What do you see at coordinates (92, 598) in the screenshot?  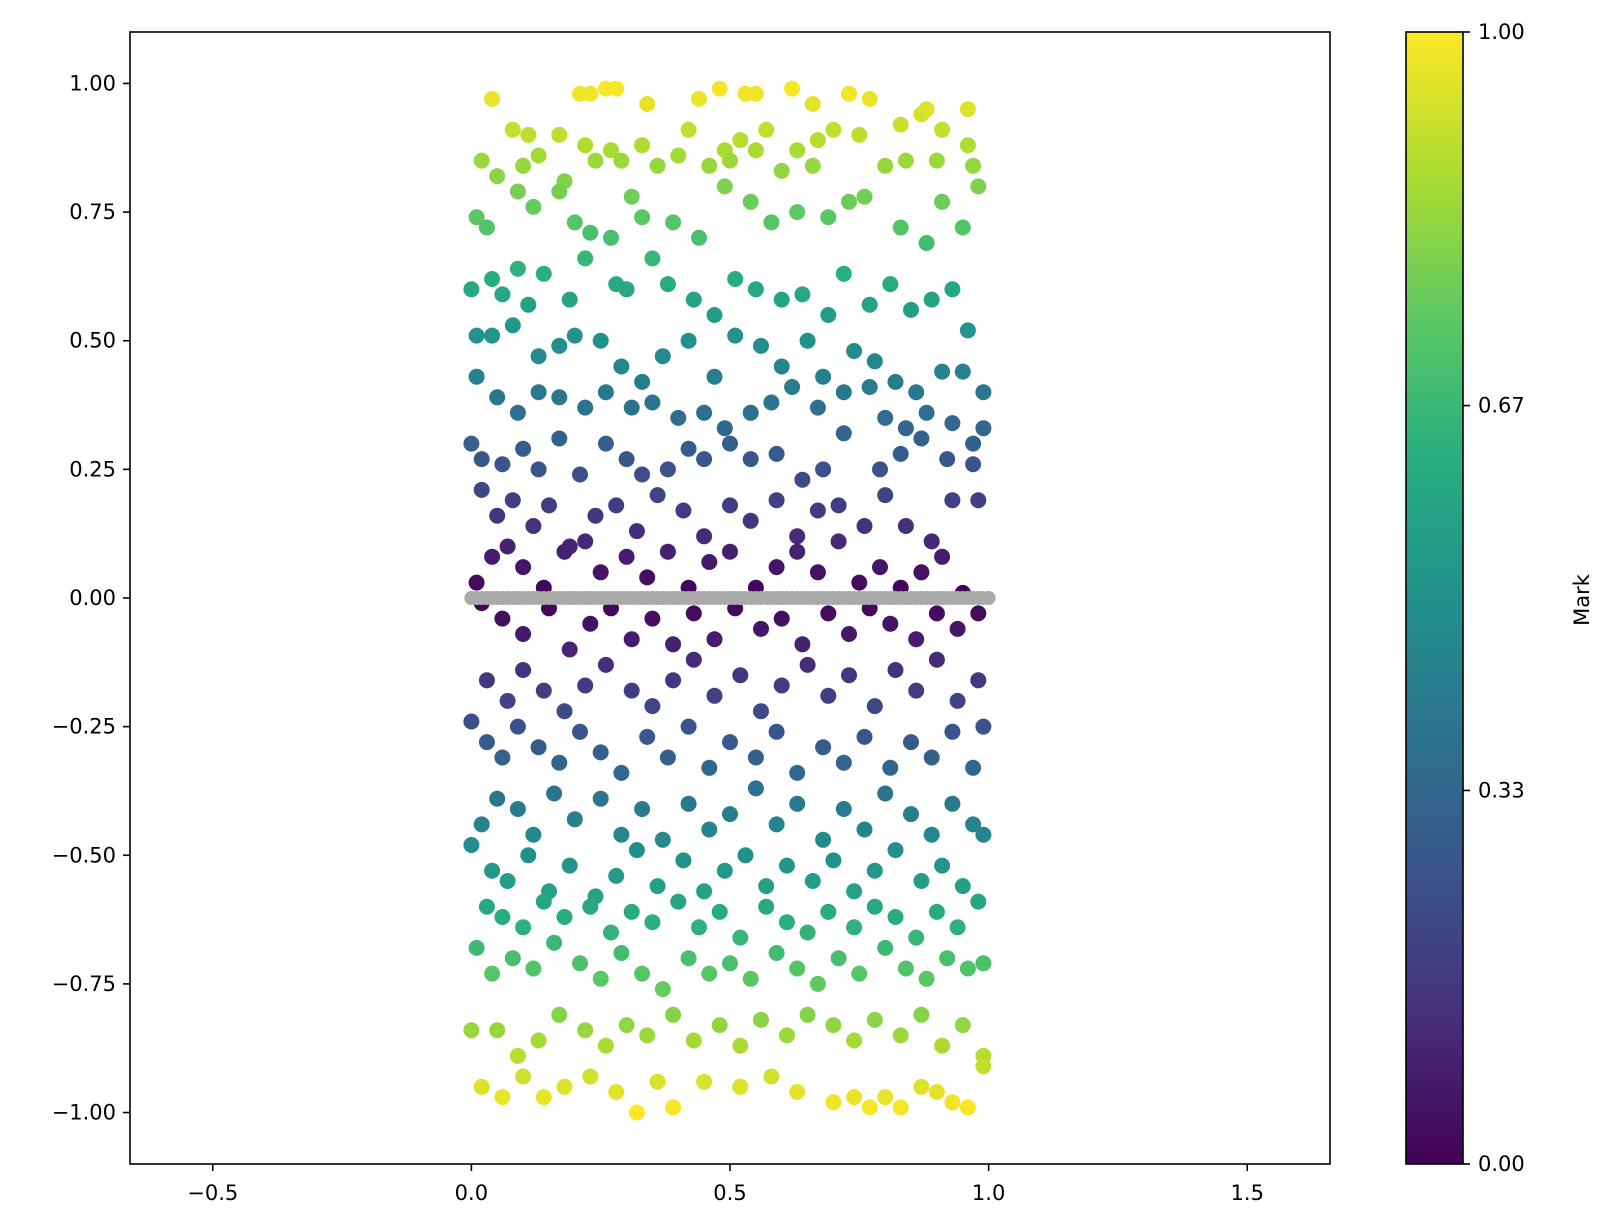 I see `y-tick-label: 0.00` at bounding box center [92, 598].